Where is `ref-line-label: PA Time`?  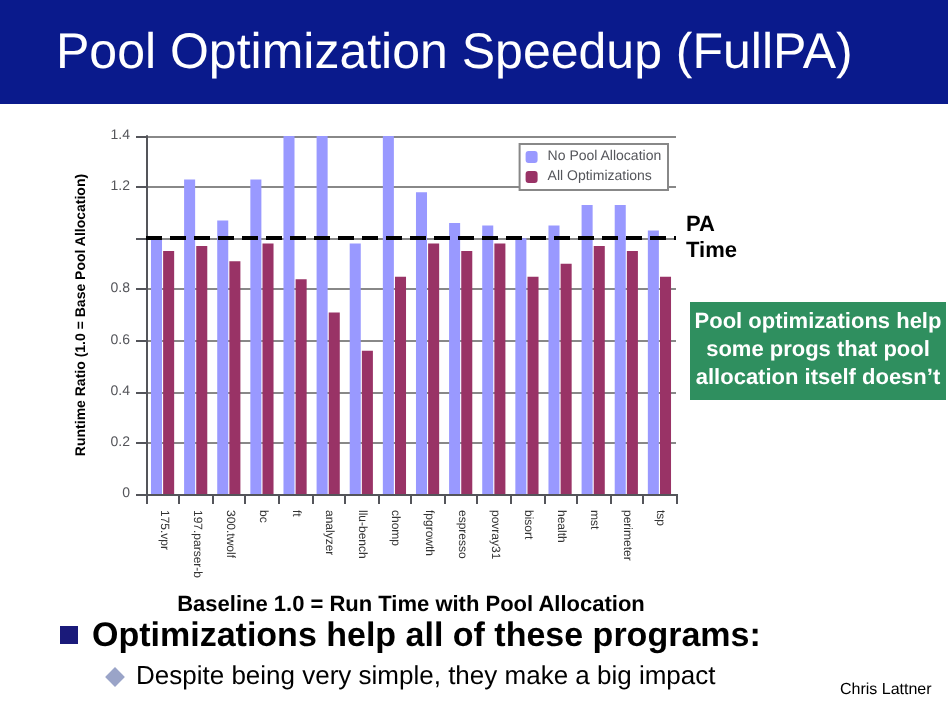
ref-line-label: PA Time is located at coordinates (711, 238).